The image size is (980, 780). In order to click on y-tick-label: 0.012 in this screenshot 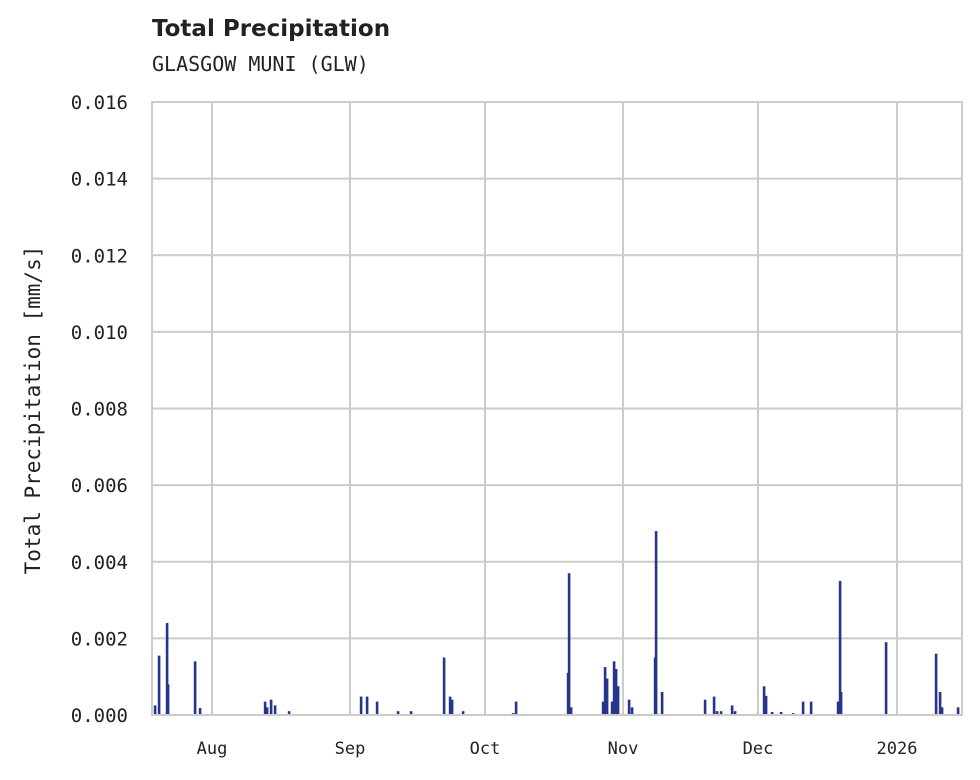, I will do `click(99, 256)`.